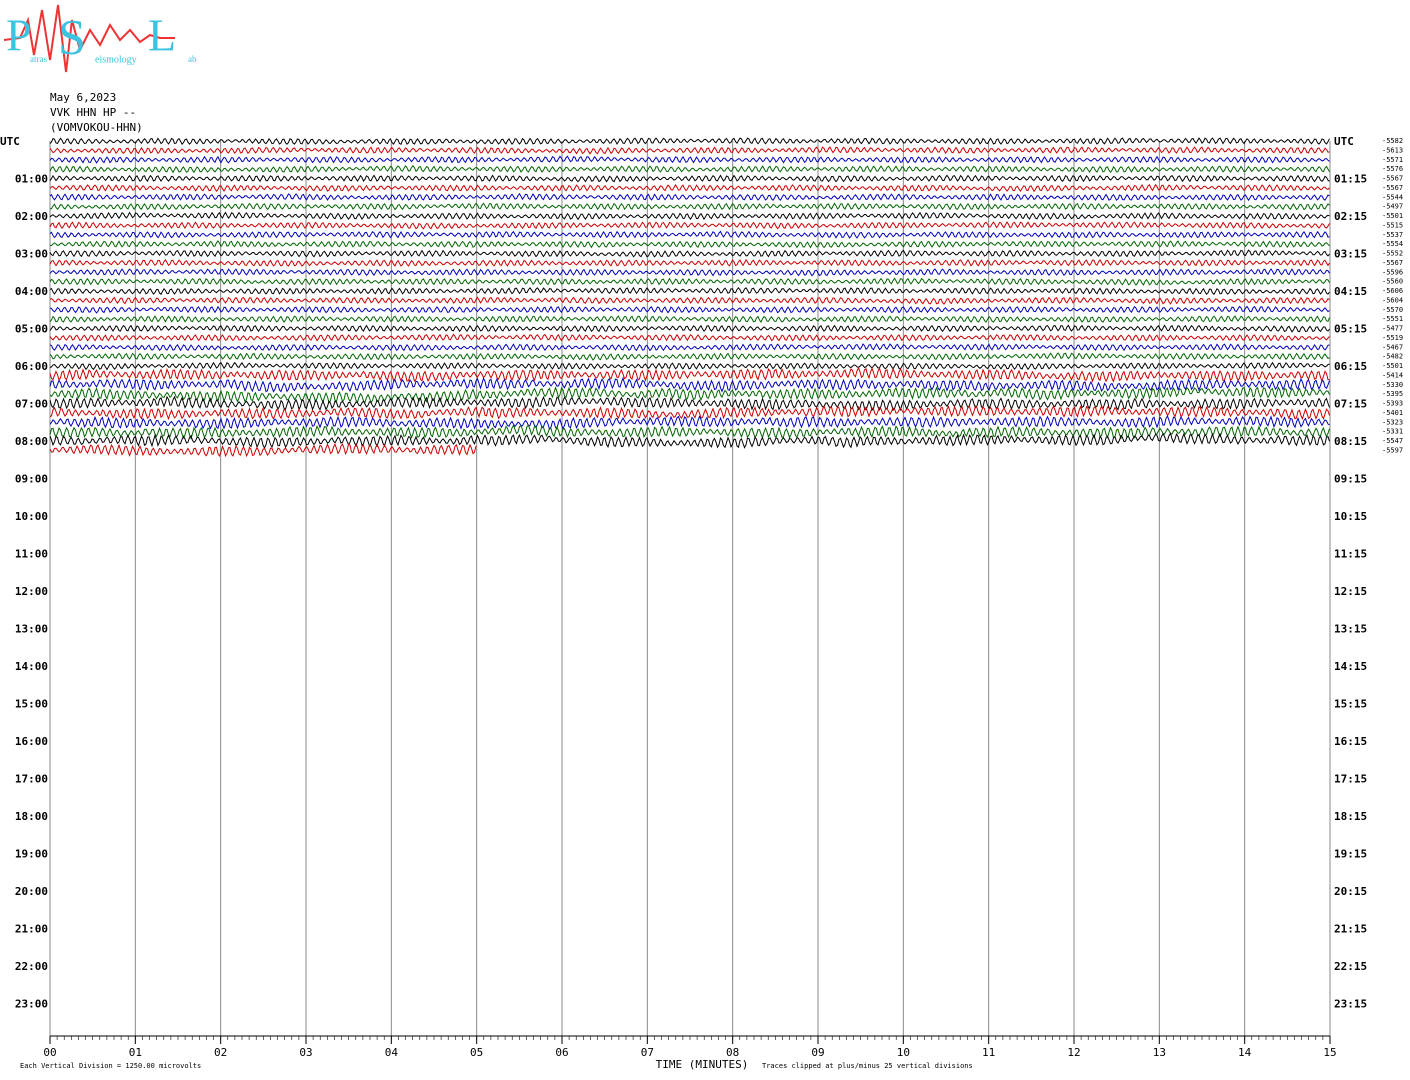 This screenshot has width=1410, height=1080. Describe the element at coordinates (1350, 479) in the screenshot. I see `row-label: 09:15` at that location.